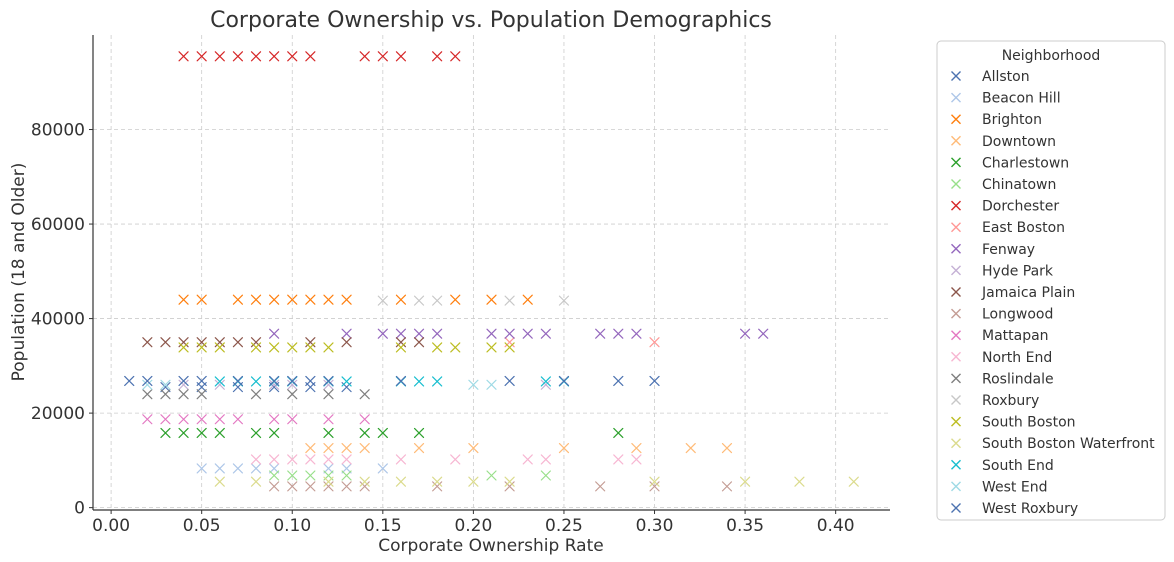  Describe the element at coordinates (1019, 185) in the screenshot. I see `legend-label: Chinatown` at that location.